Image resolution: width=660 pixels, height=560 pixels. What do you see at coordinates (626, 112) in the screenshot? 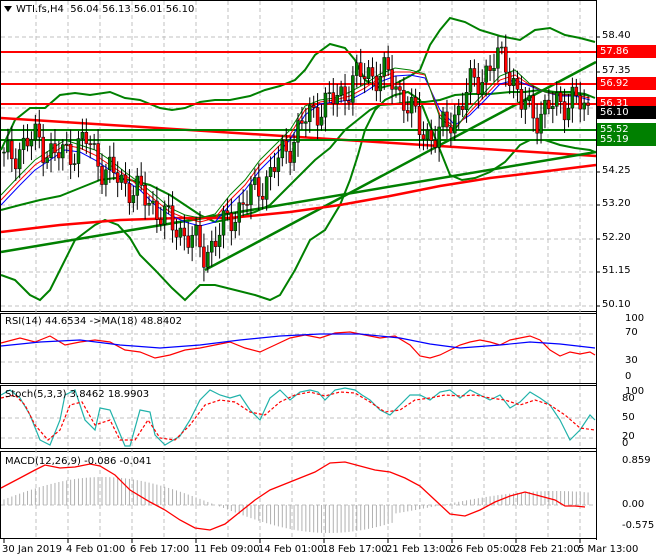
I see `current-price-tag: 56.10` at bounding box center [626, 112].